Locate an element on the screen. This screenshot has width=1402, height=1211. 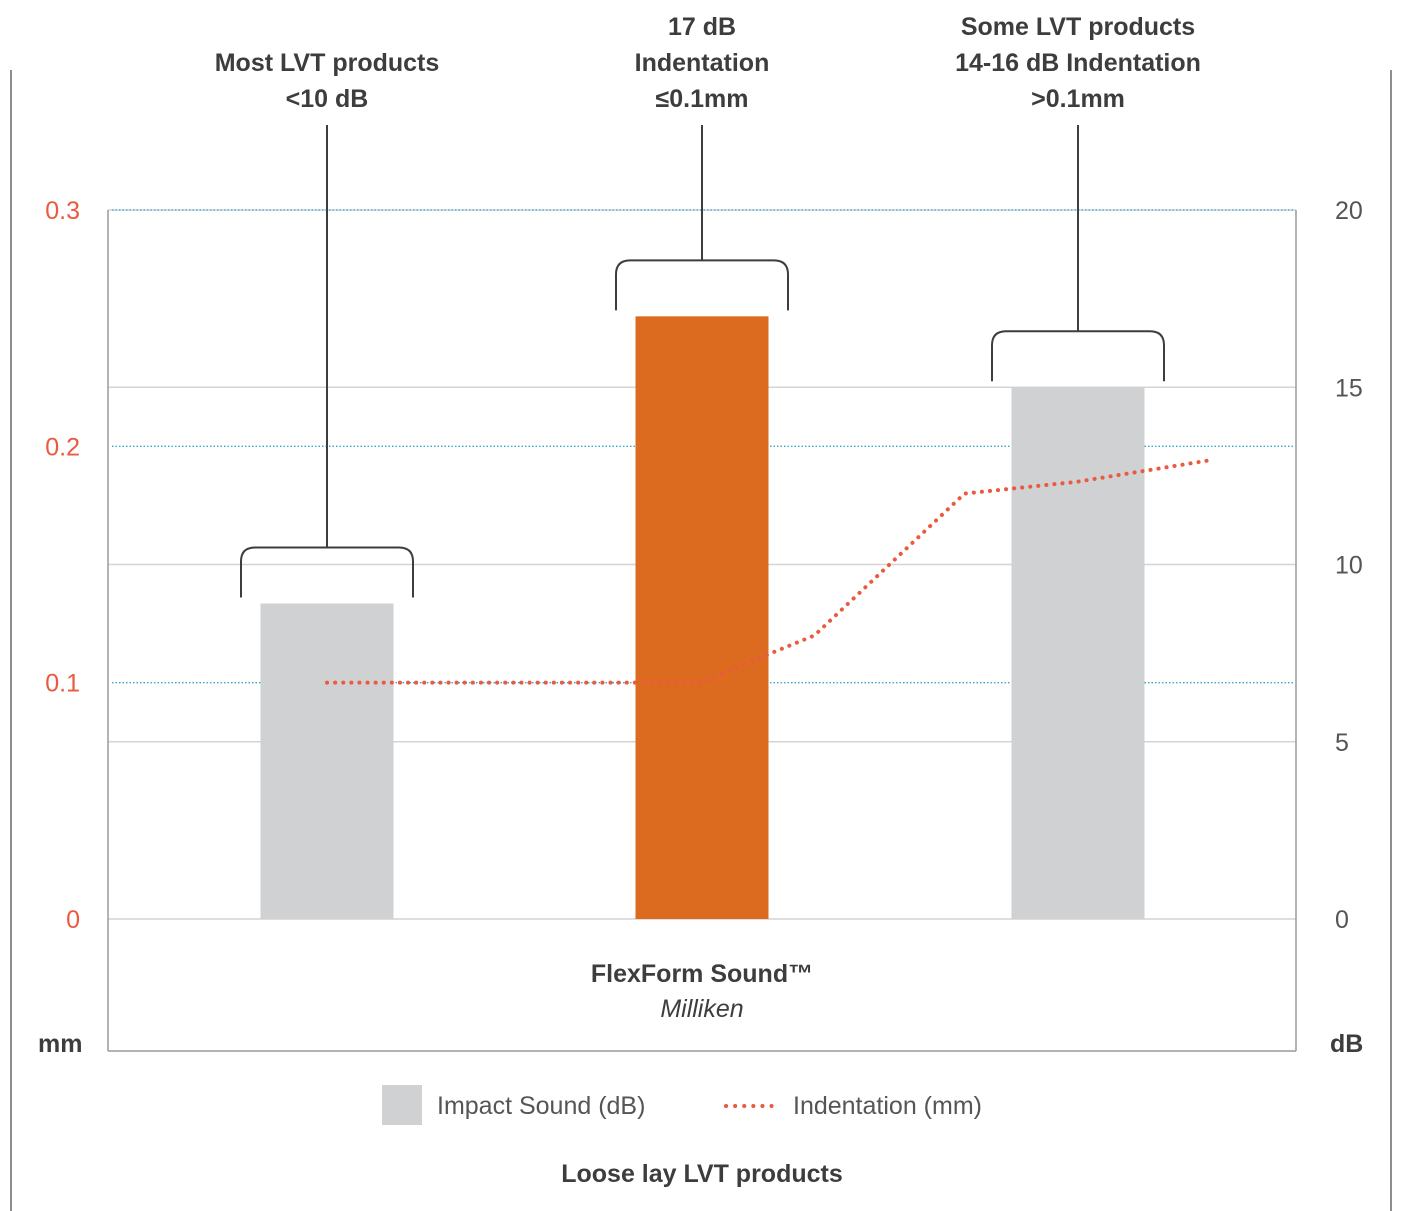
frame-left-border is located at coordinates (11, 640).